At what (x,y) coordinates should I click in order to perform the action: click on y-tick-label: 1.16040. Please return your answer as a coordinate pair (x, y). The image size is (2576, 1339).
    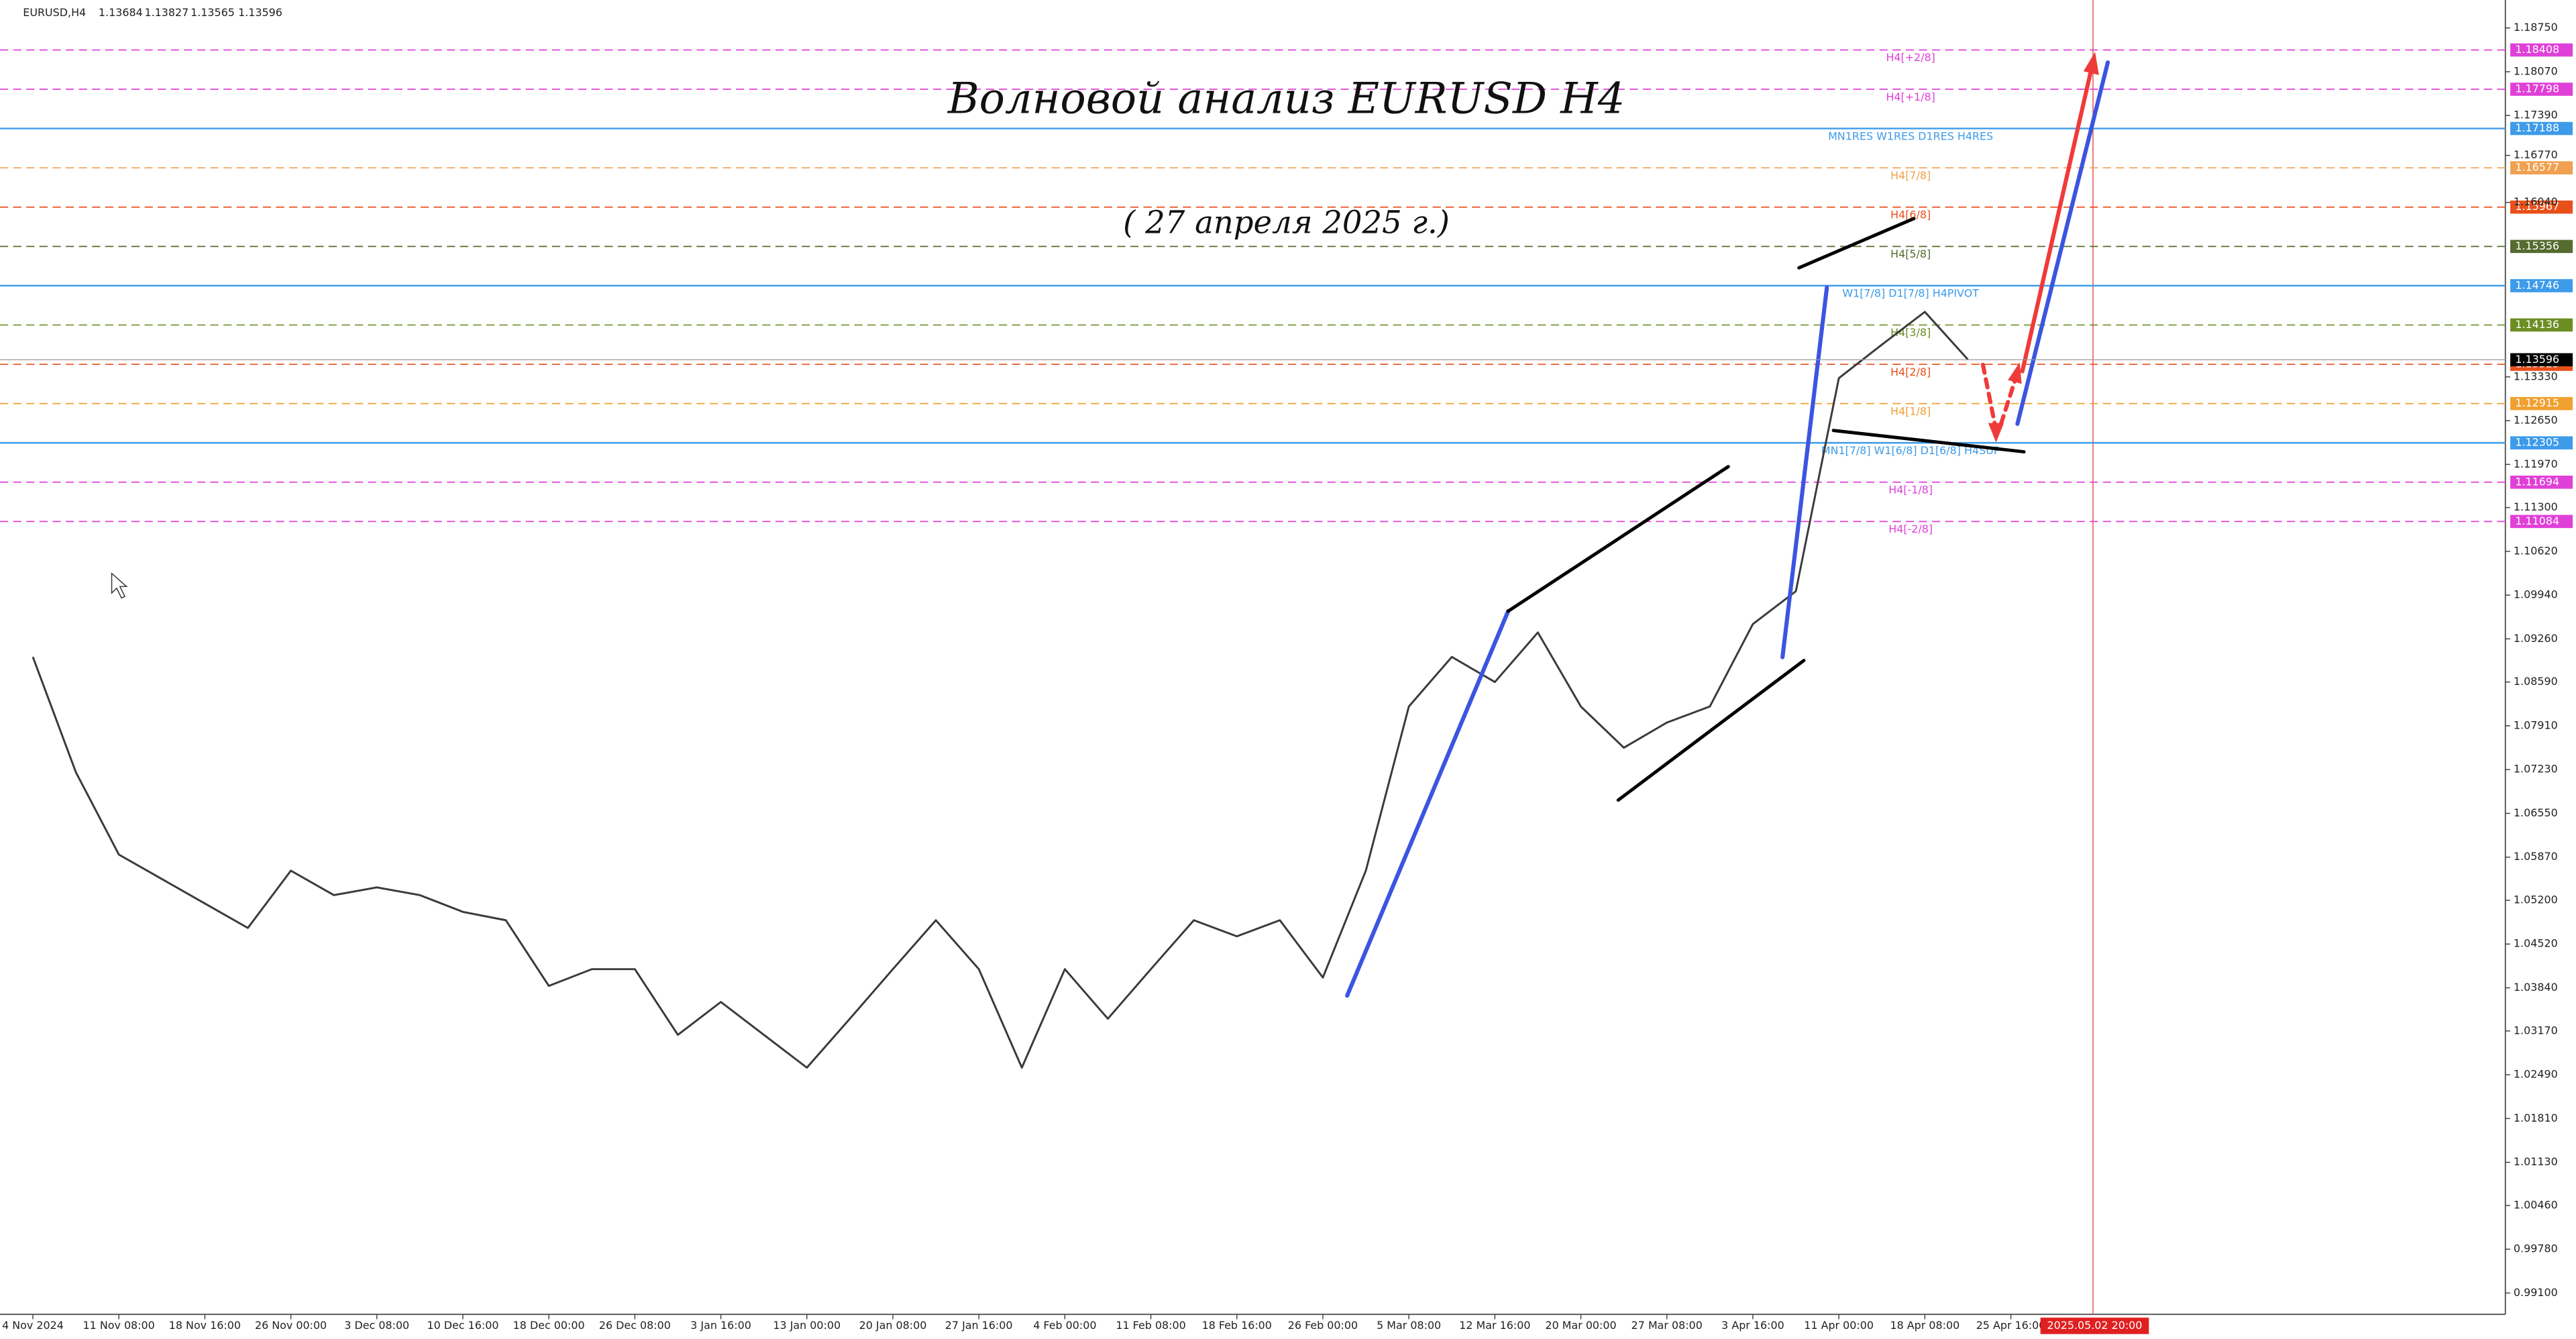
    Looking at the image, I should click on (2536, 201).